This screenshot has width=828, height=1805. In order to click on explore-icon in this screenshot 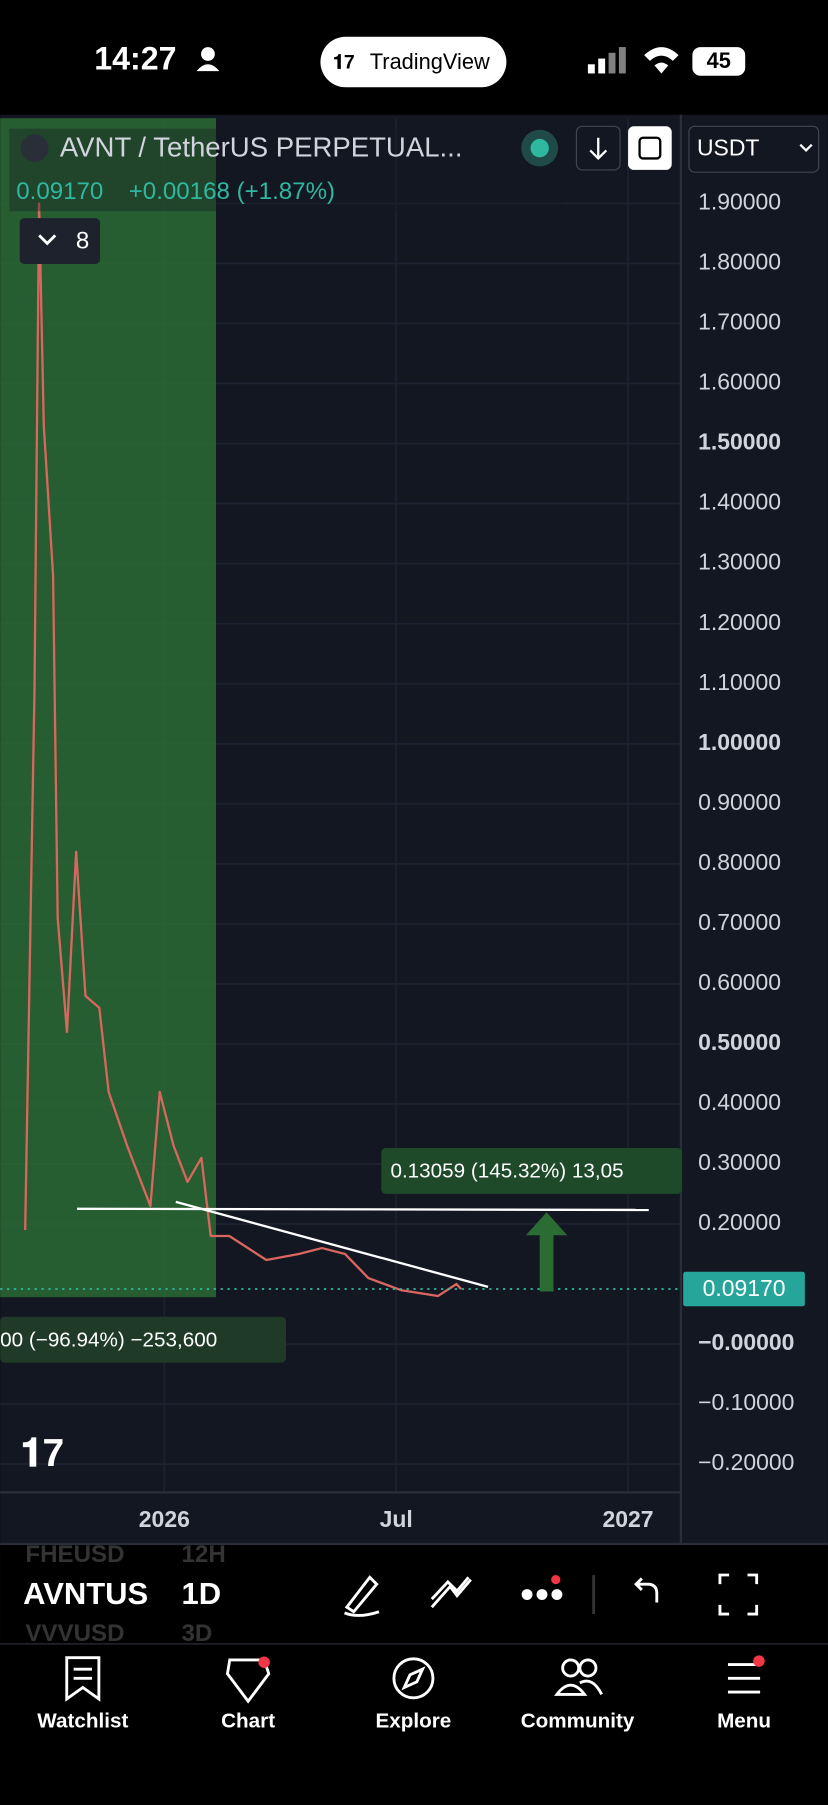, I will do `click(413, 1678)`.